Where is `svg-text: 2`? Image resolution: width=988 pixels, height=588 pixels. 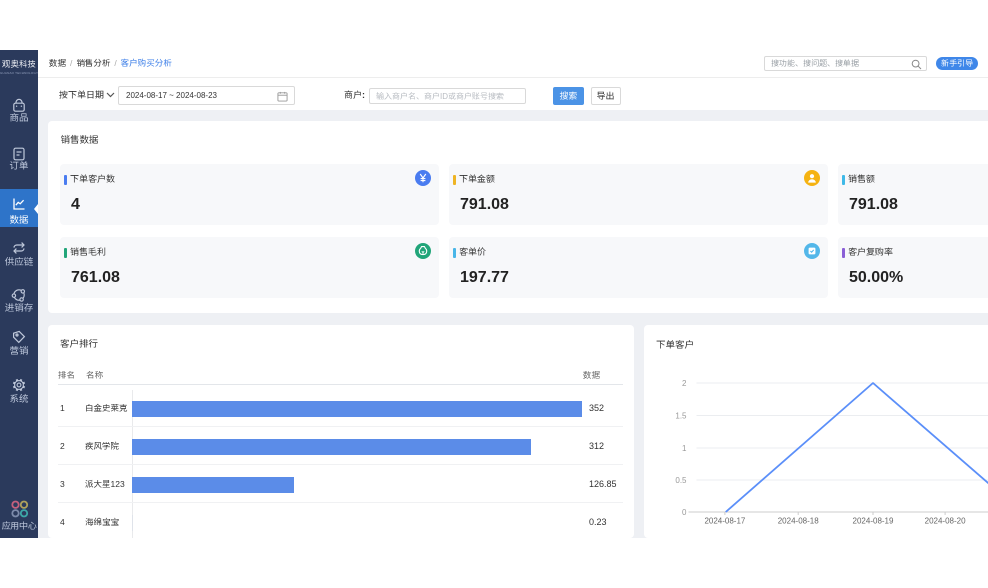 svg-text: 2 is located at coordinates (684, 383).